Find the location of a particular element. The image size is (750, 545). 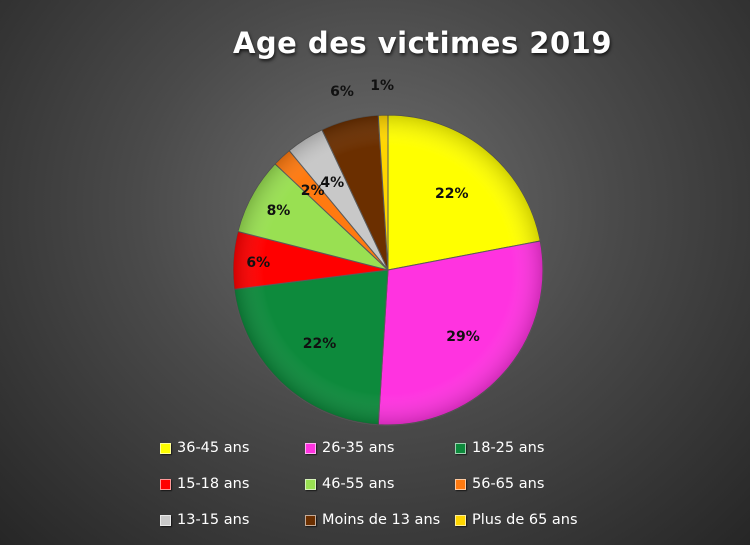

legend-label: Moins de 13 ans is located at coordinates (381, 520).